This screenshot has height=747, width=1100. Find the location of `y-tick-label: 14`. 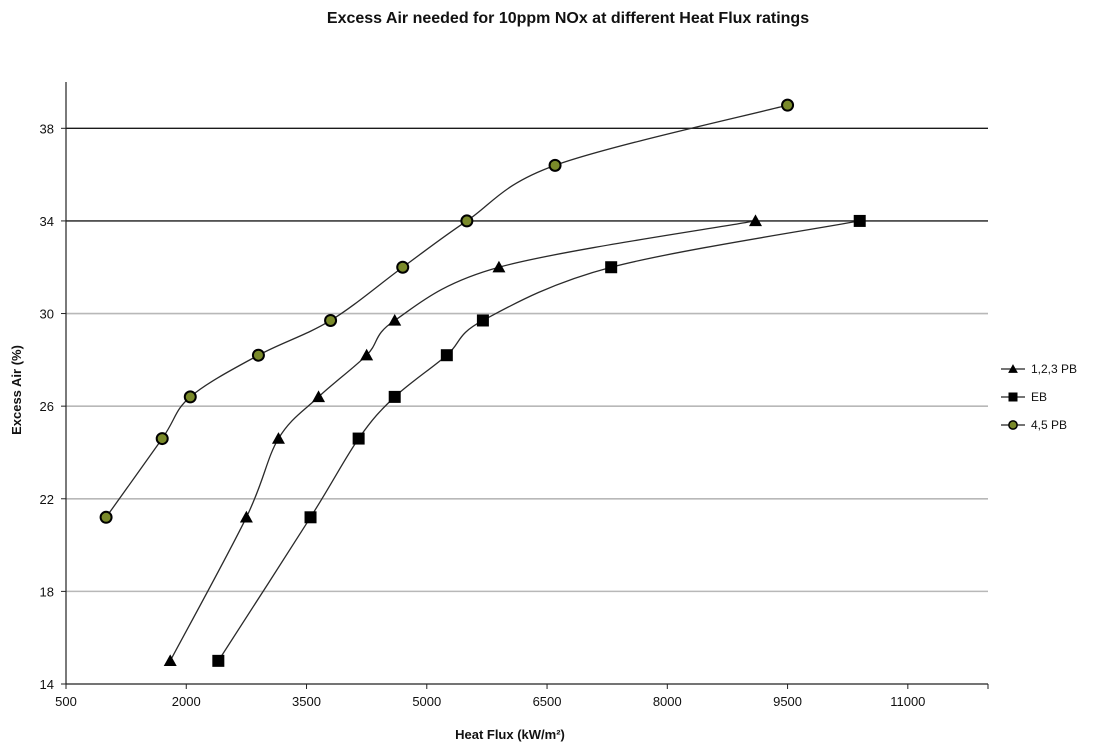

y-tick-label: 14 is located at coordinates (47, 684).